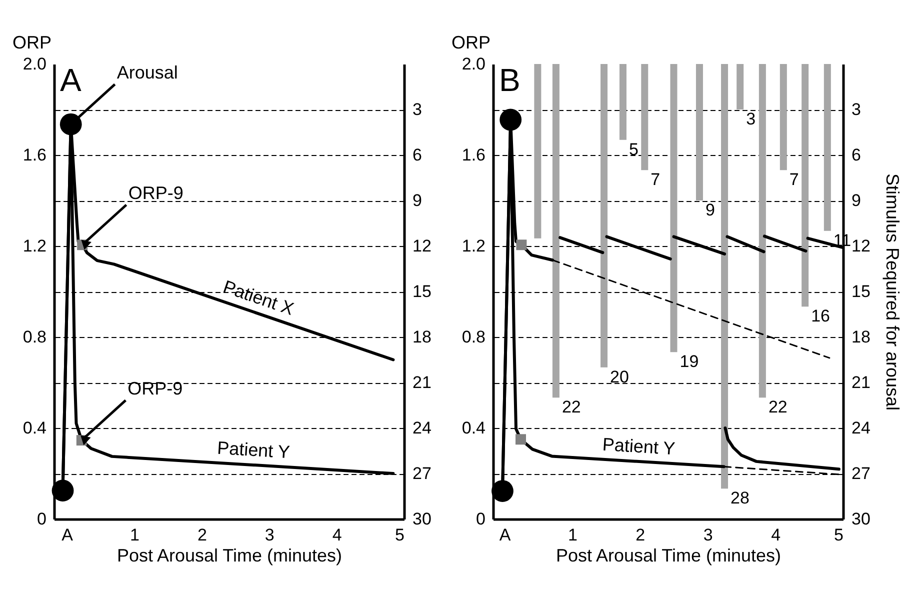  Describe the element at coordinates (633, 149) in the screenshot. I see `data-label: 5` at that location.